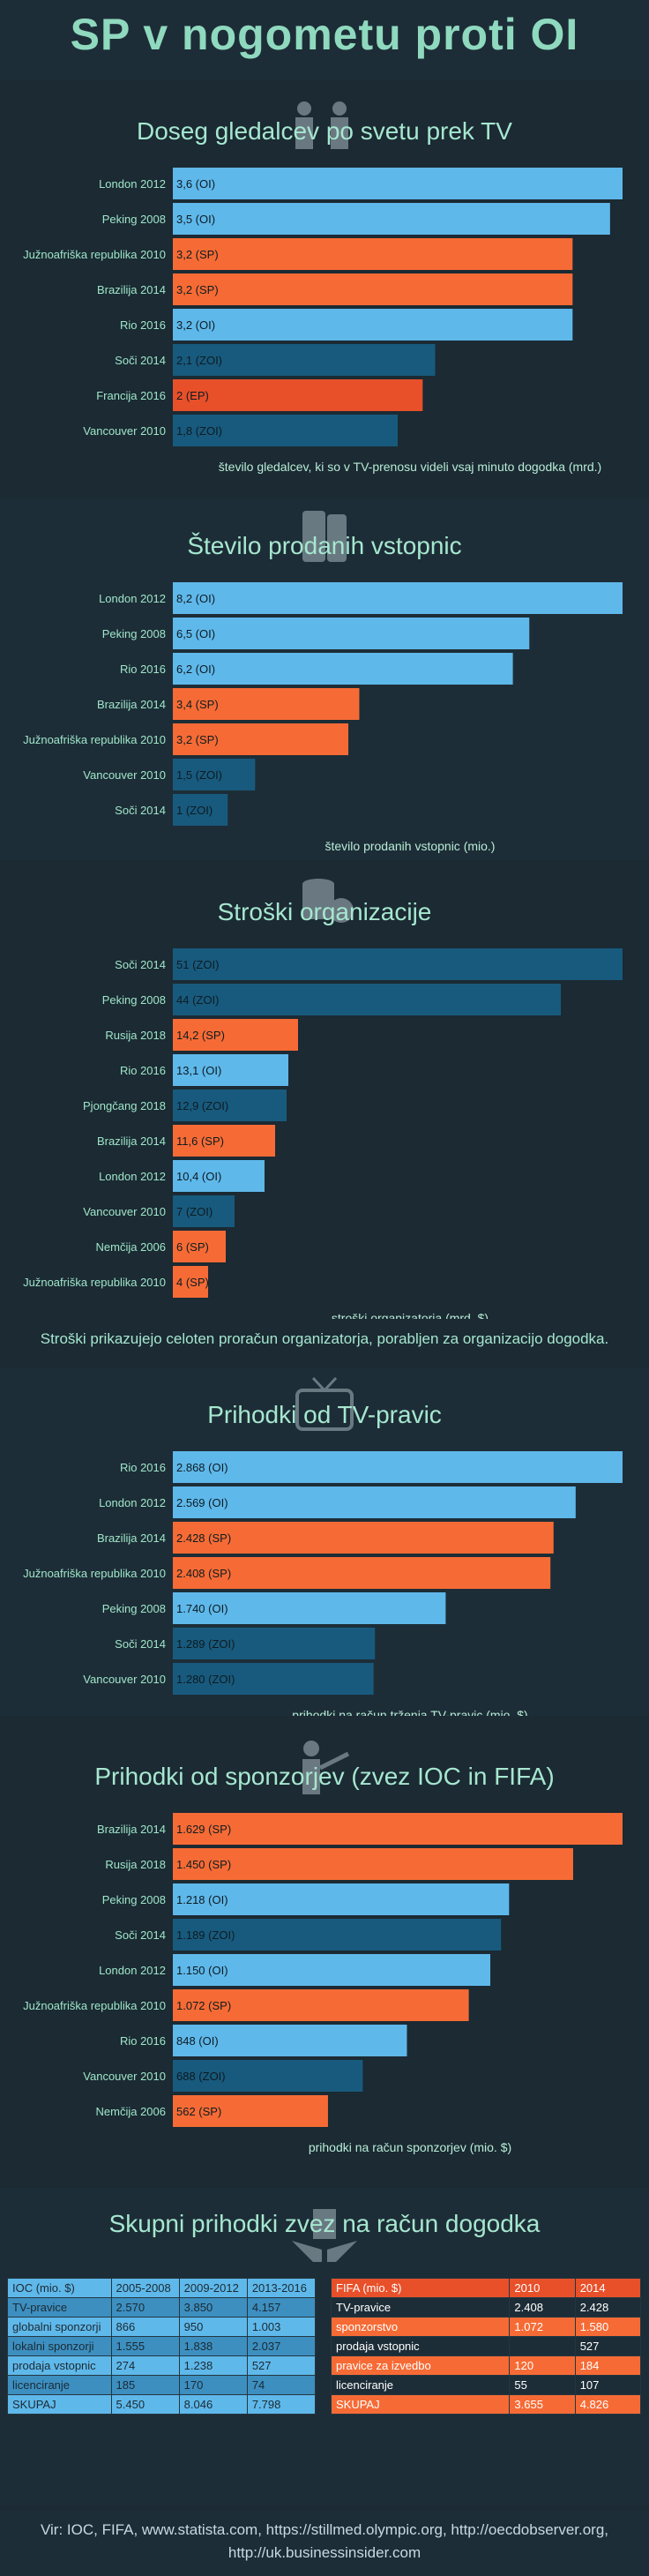 Image resolution: width=649 pixels, height=2576 pixels. Describe the element at coordinates (124, 1105) in the screenshot. I see `category-label: Pjongčang 2018` at that location.